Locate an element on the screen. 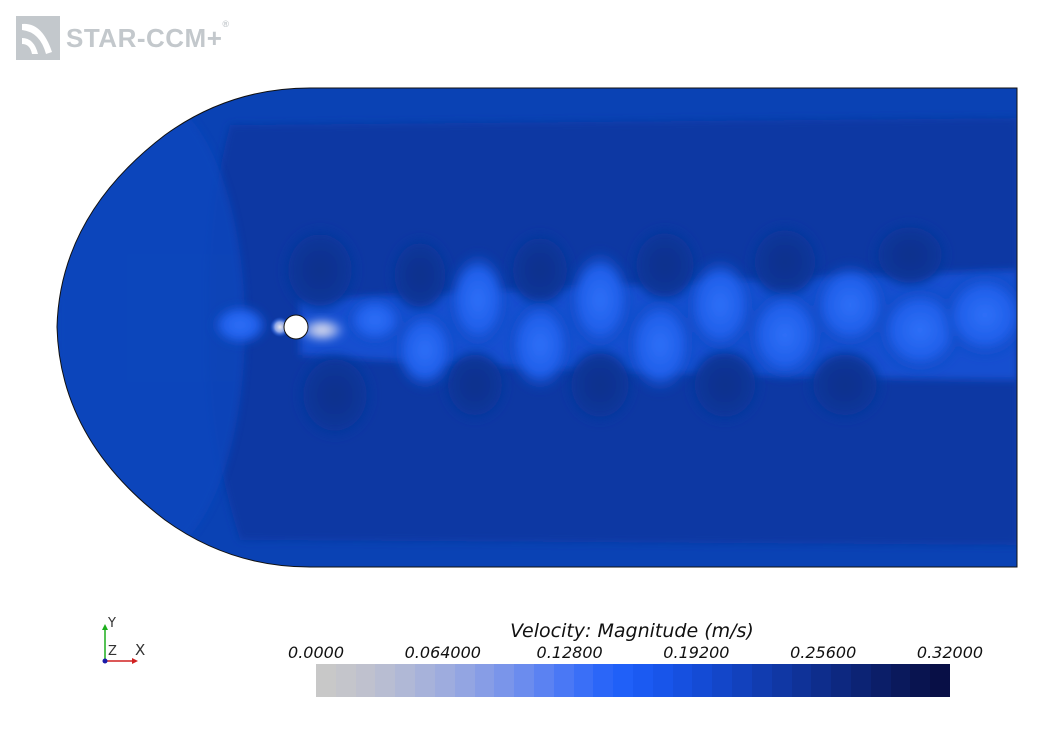 This screenshot has height=734, width=1057. legend-tick-label: 0.32000 is located at coordinates (950, 652).